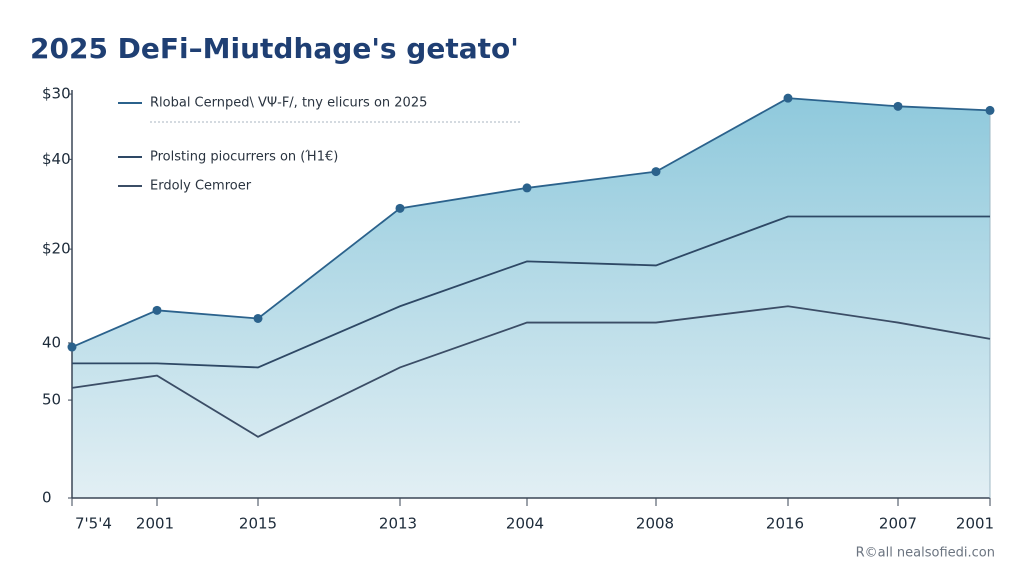 The height and width of the screenshot is (576, 1024). Describe the element at coordinates (51, 342) in the screenshot. I see `y-tick-label: 40` at that location.